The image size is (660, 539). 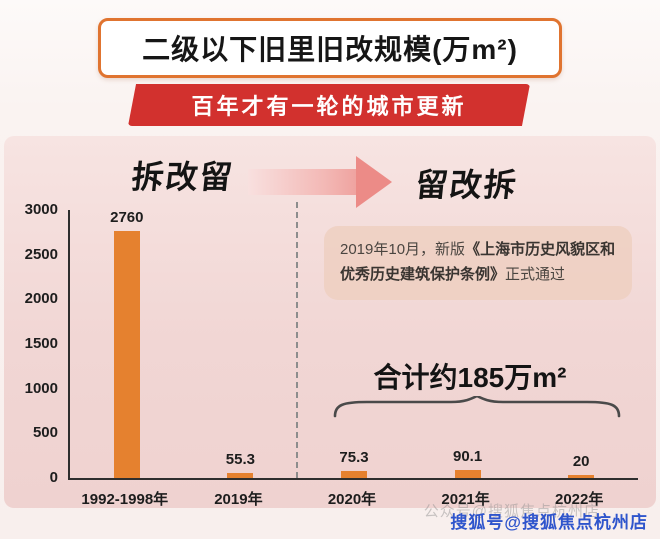 What do you see at coordinates (465, 499) in the screenshot?
I see `x-tick-label: 2021年` at bounding box center [465, 499].